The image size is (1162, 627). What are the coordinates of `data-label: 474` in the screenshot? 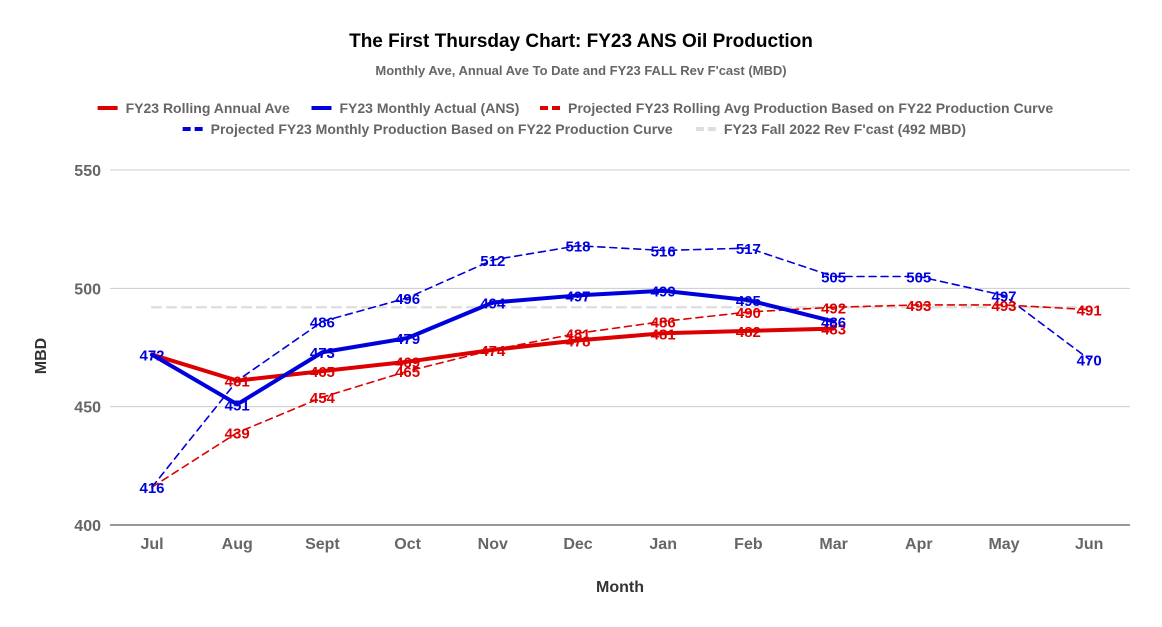 It's located at (493, 351).